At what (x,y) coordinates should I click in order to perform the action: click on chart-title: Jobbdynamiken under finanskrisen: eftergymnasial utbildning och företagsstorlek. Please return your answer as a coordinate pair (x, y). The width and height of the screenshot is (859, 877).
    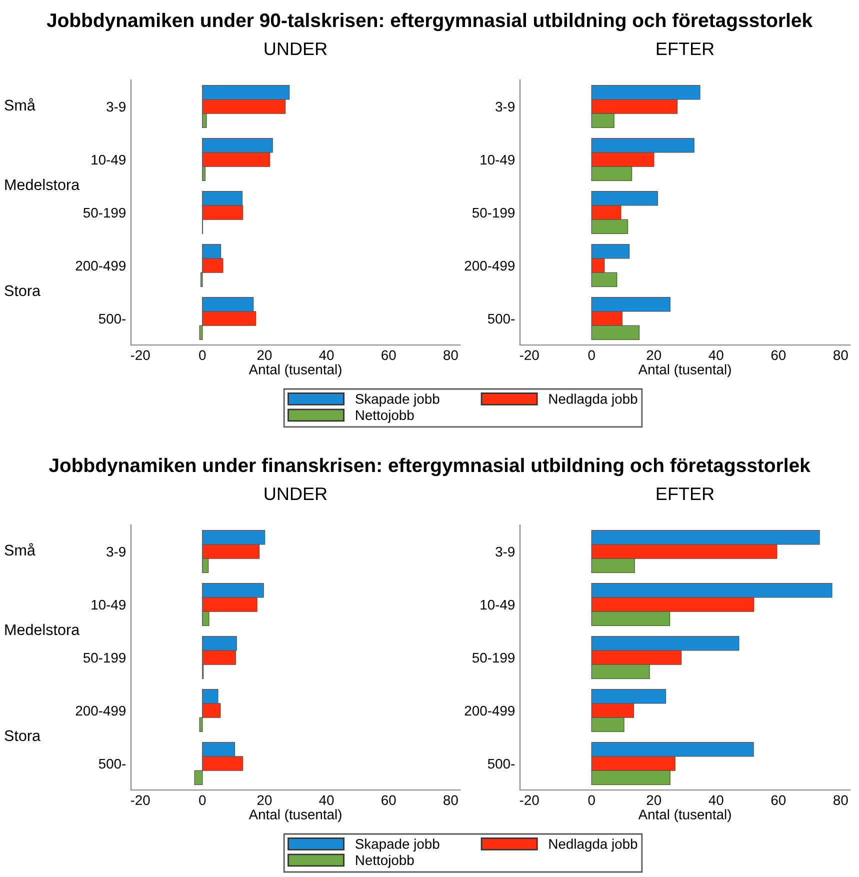
    Looking at the image, I should click on (429, 467).